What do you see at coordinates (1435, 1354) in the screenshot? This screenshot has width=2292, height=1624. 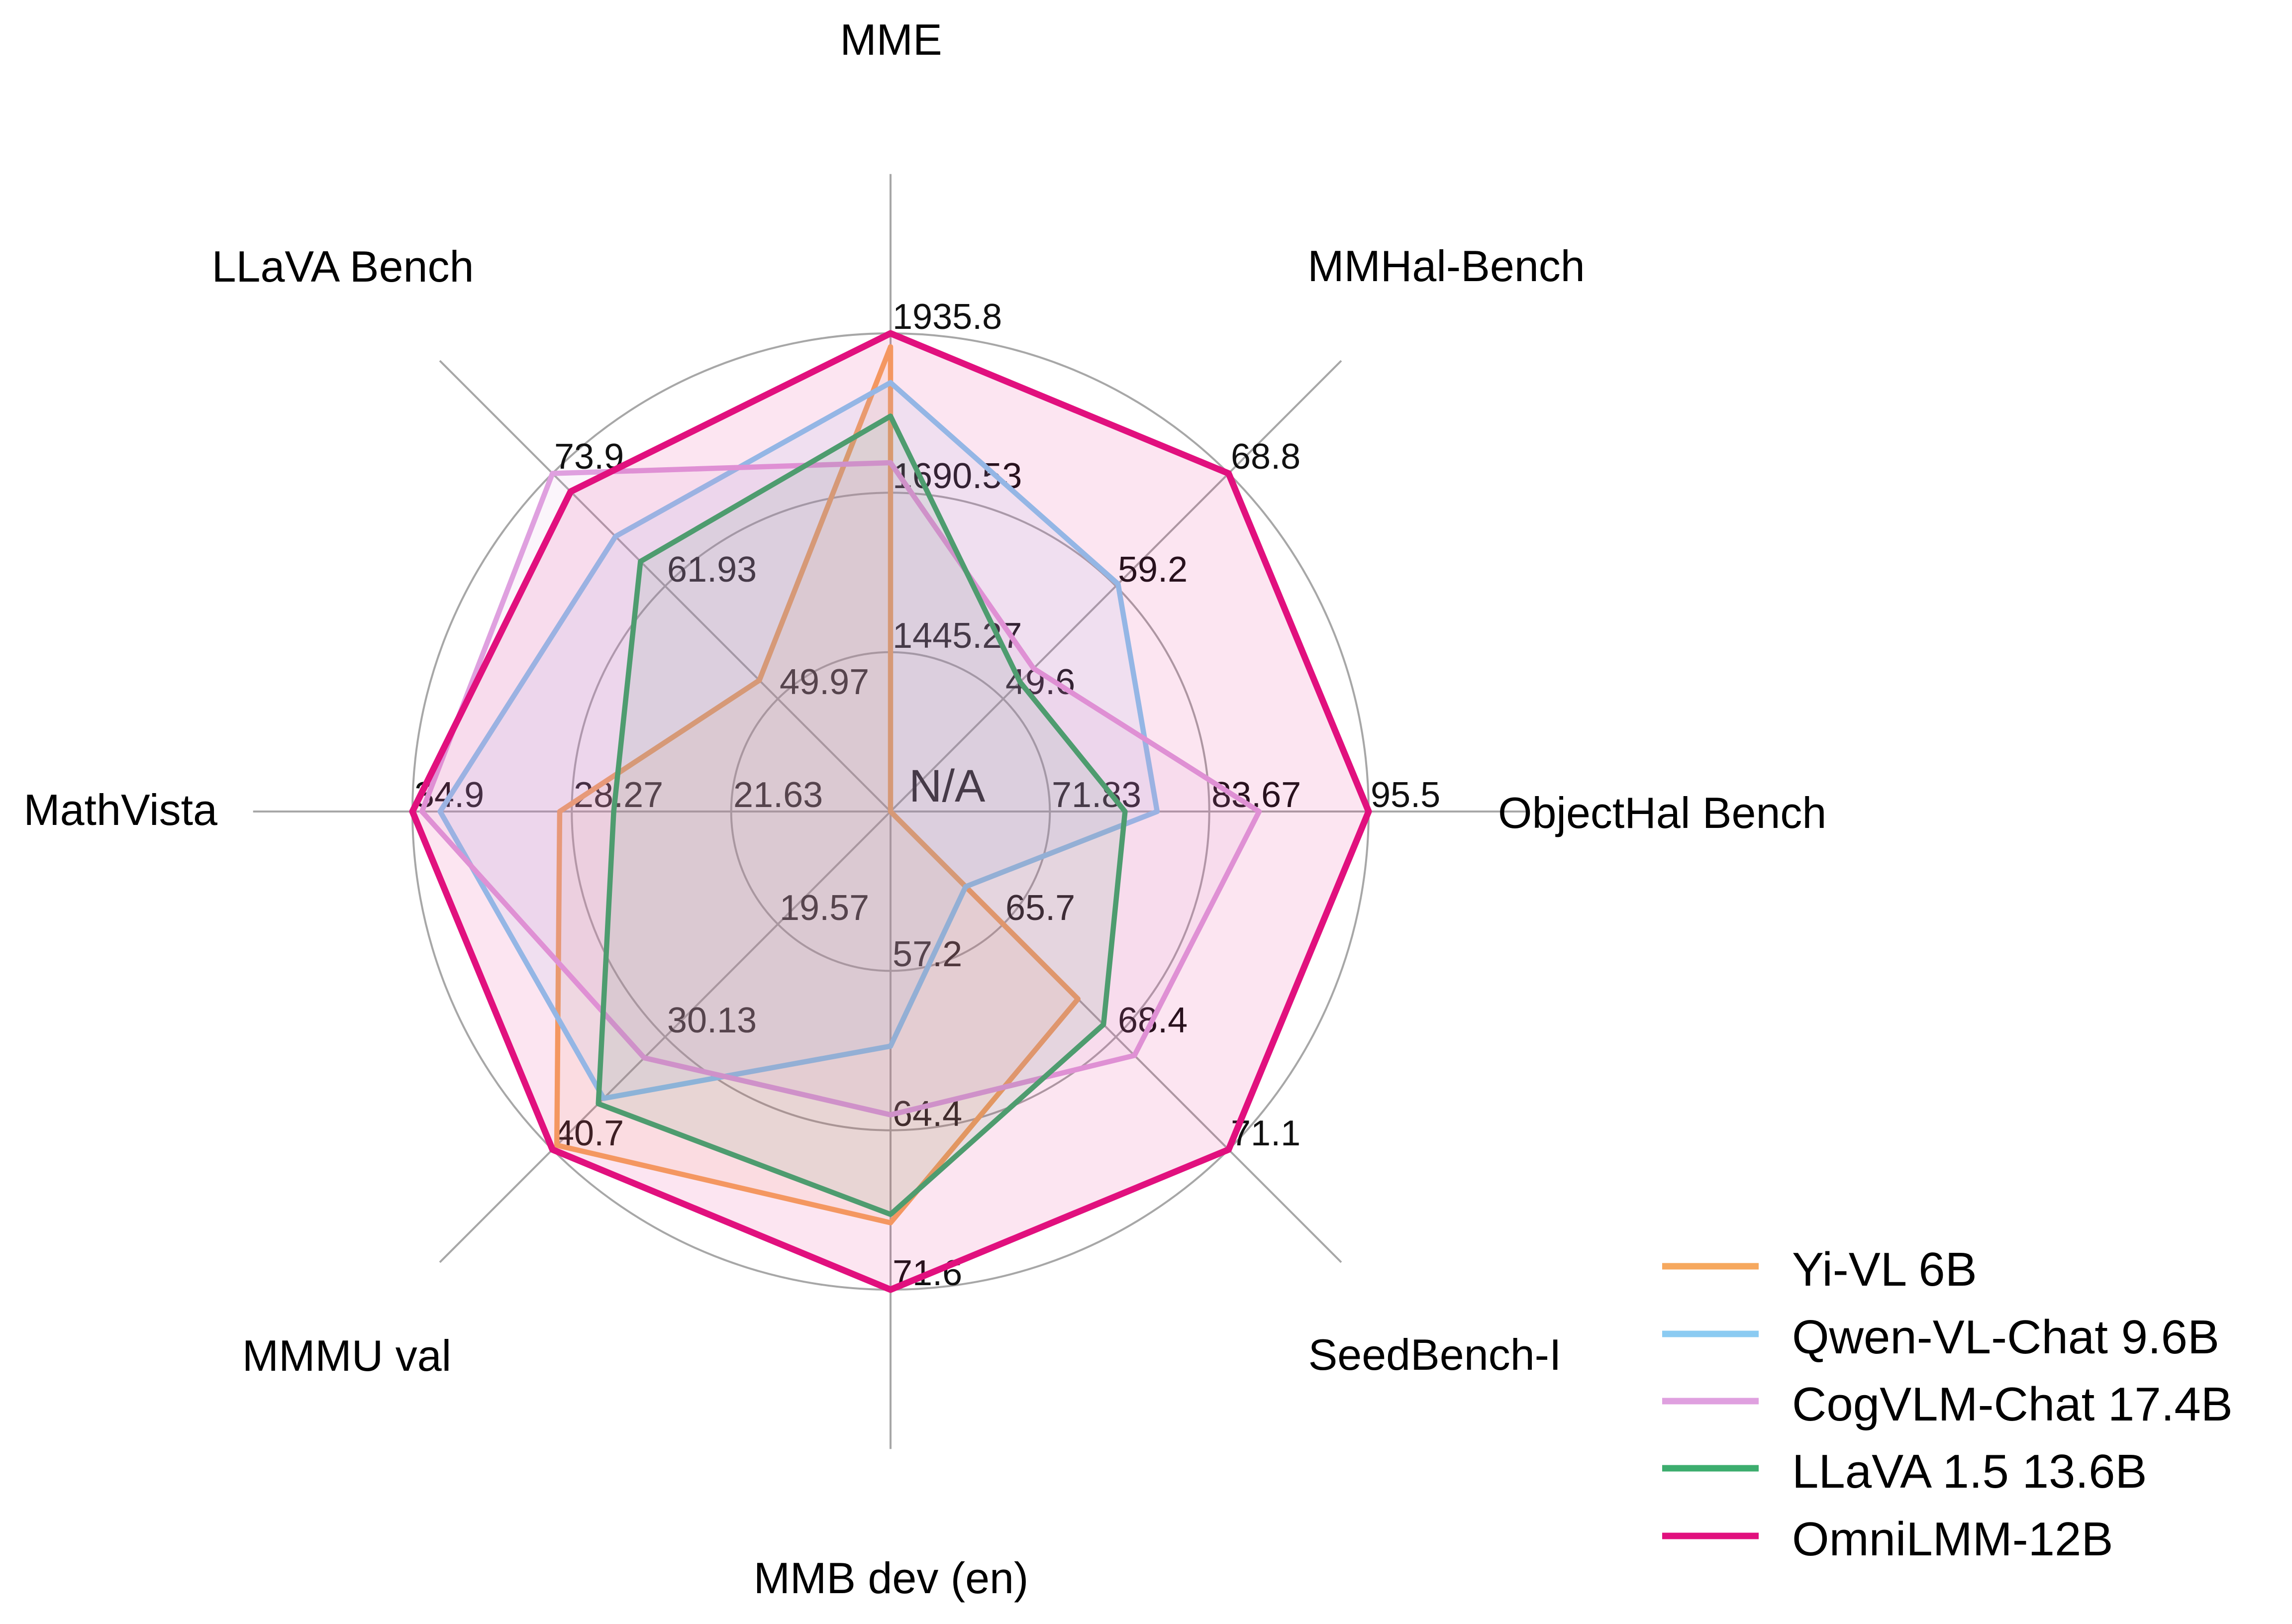 I see `svg-text: SeedBench-I` at bounding box center [1435, 1354].